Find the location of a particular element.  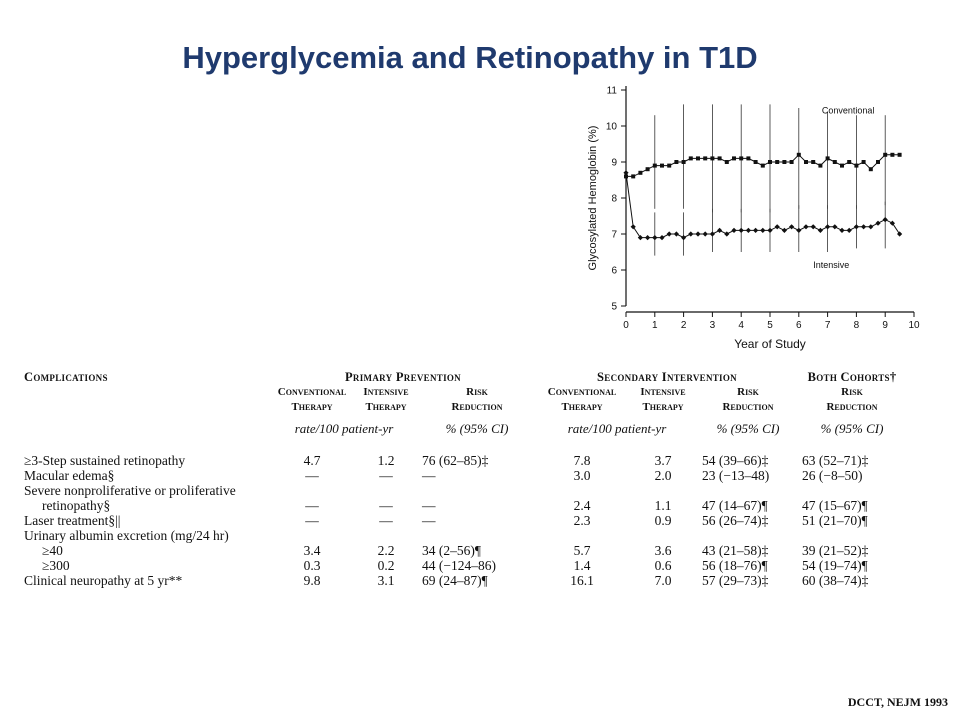

table-cell: 56 (18–76)¶ is located at coordinates (735, 565).